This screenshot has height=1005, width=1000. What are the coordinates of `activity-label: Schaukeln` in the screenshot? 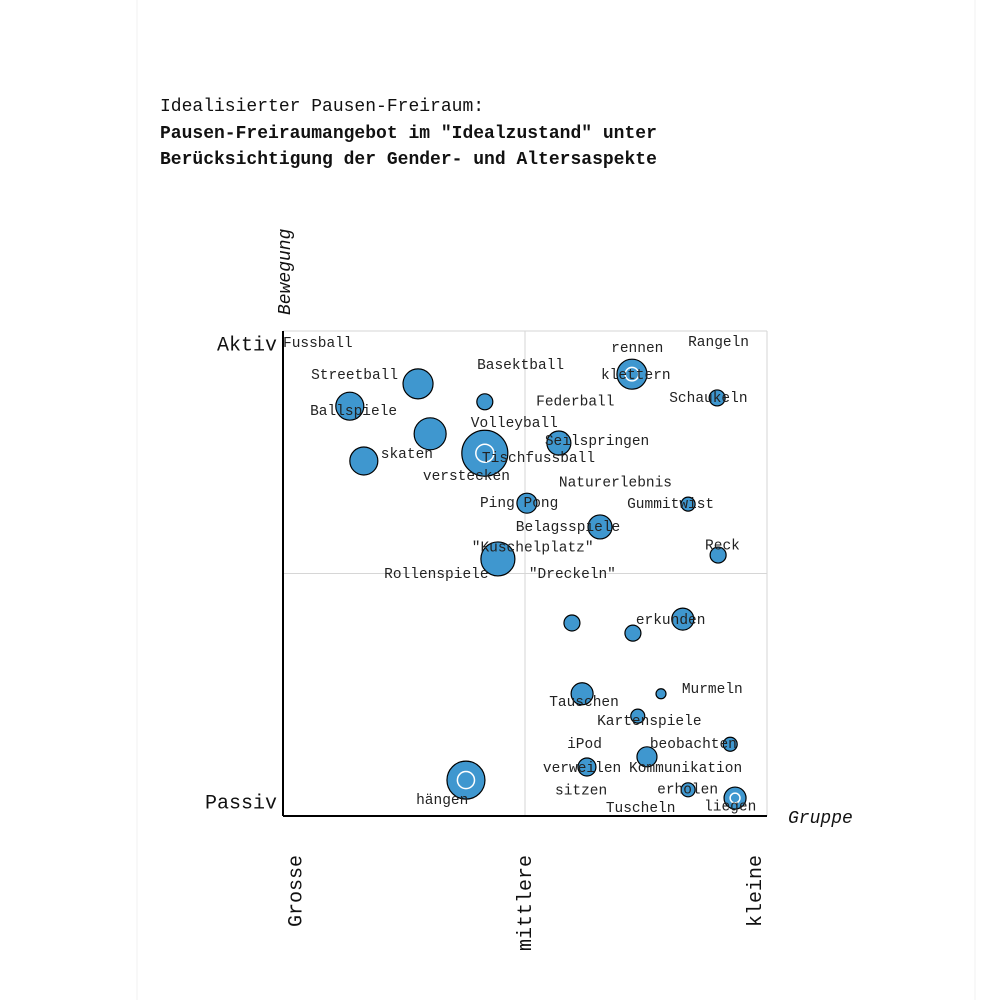 It's located at (708, 399).